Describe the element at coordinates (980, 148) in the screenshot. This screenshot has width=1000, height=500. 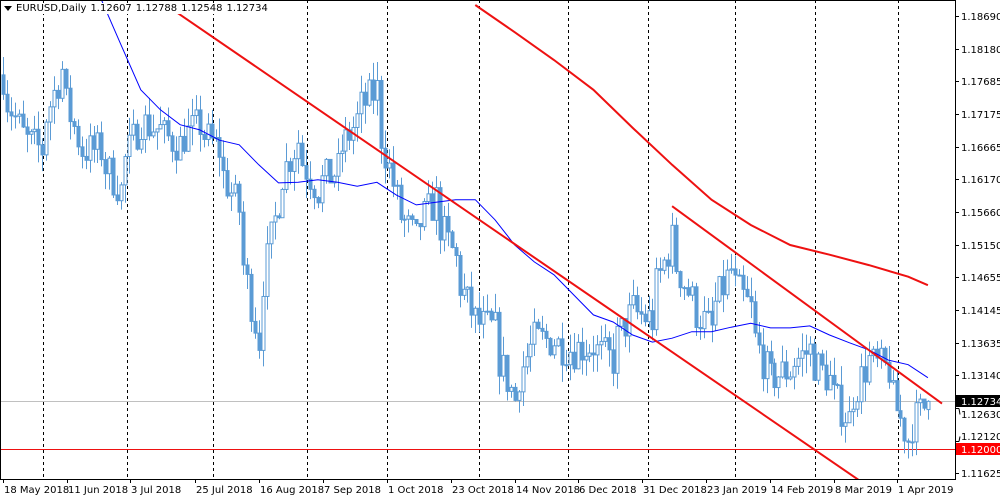
I see `y-tick-label: 1.16665` at that location.